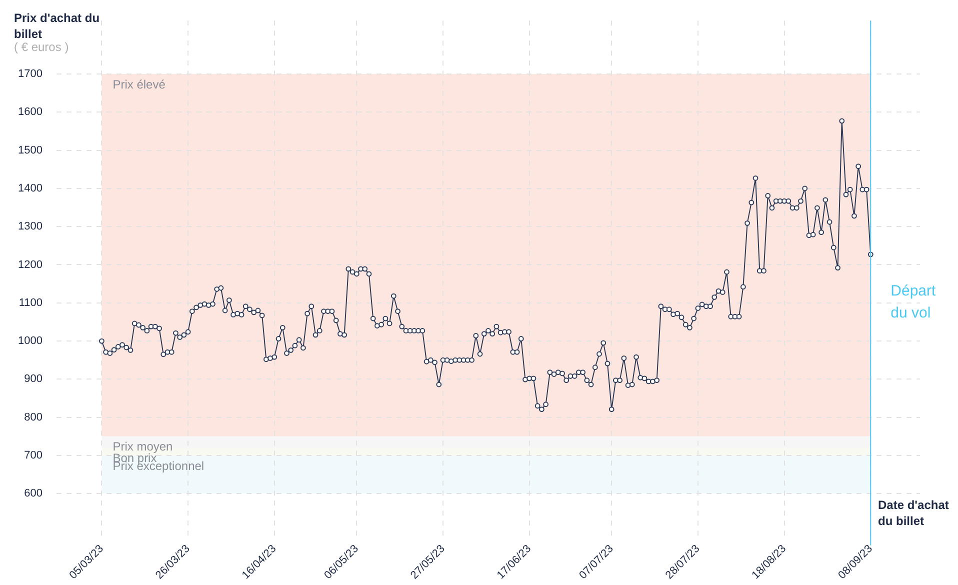 This screenshot has height=585, width=958. Describe the element at coordinates (33, 417) in the screenshot. I see `y-tick-label: 800` at that location.